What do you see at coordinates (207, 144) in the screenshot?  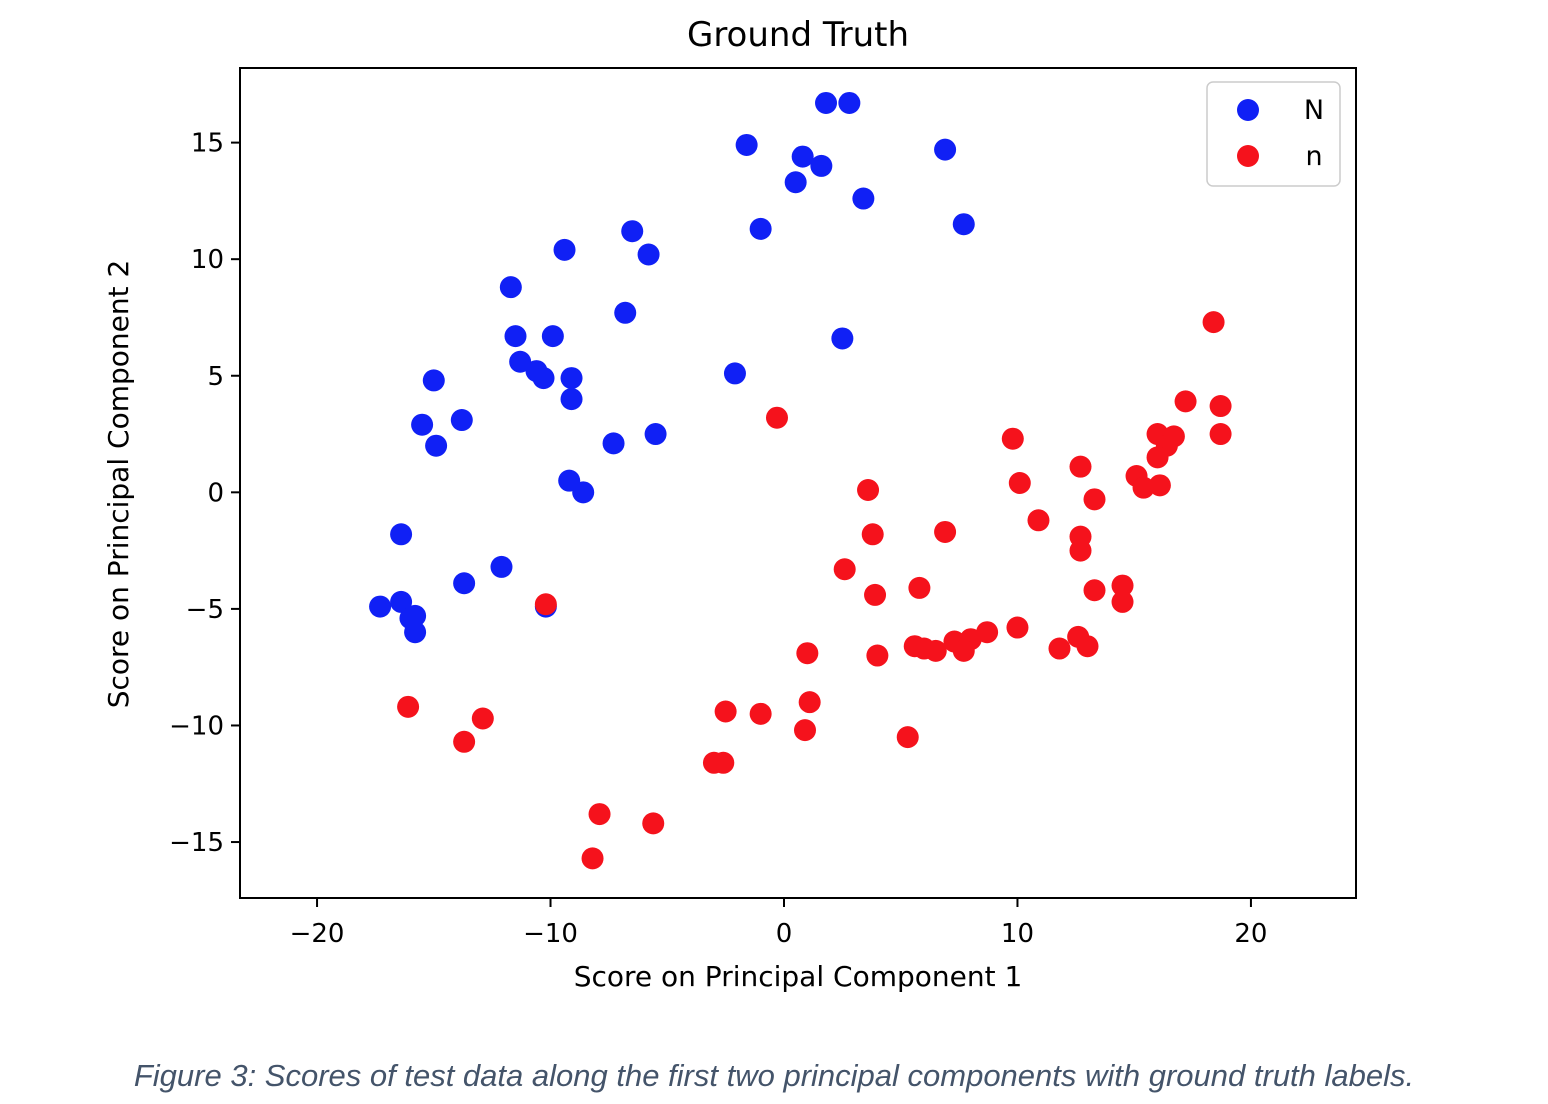 I see `y-tick-label: 15` at bounding box center [207, 144].